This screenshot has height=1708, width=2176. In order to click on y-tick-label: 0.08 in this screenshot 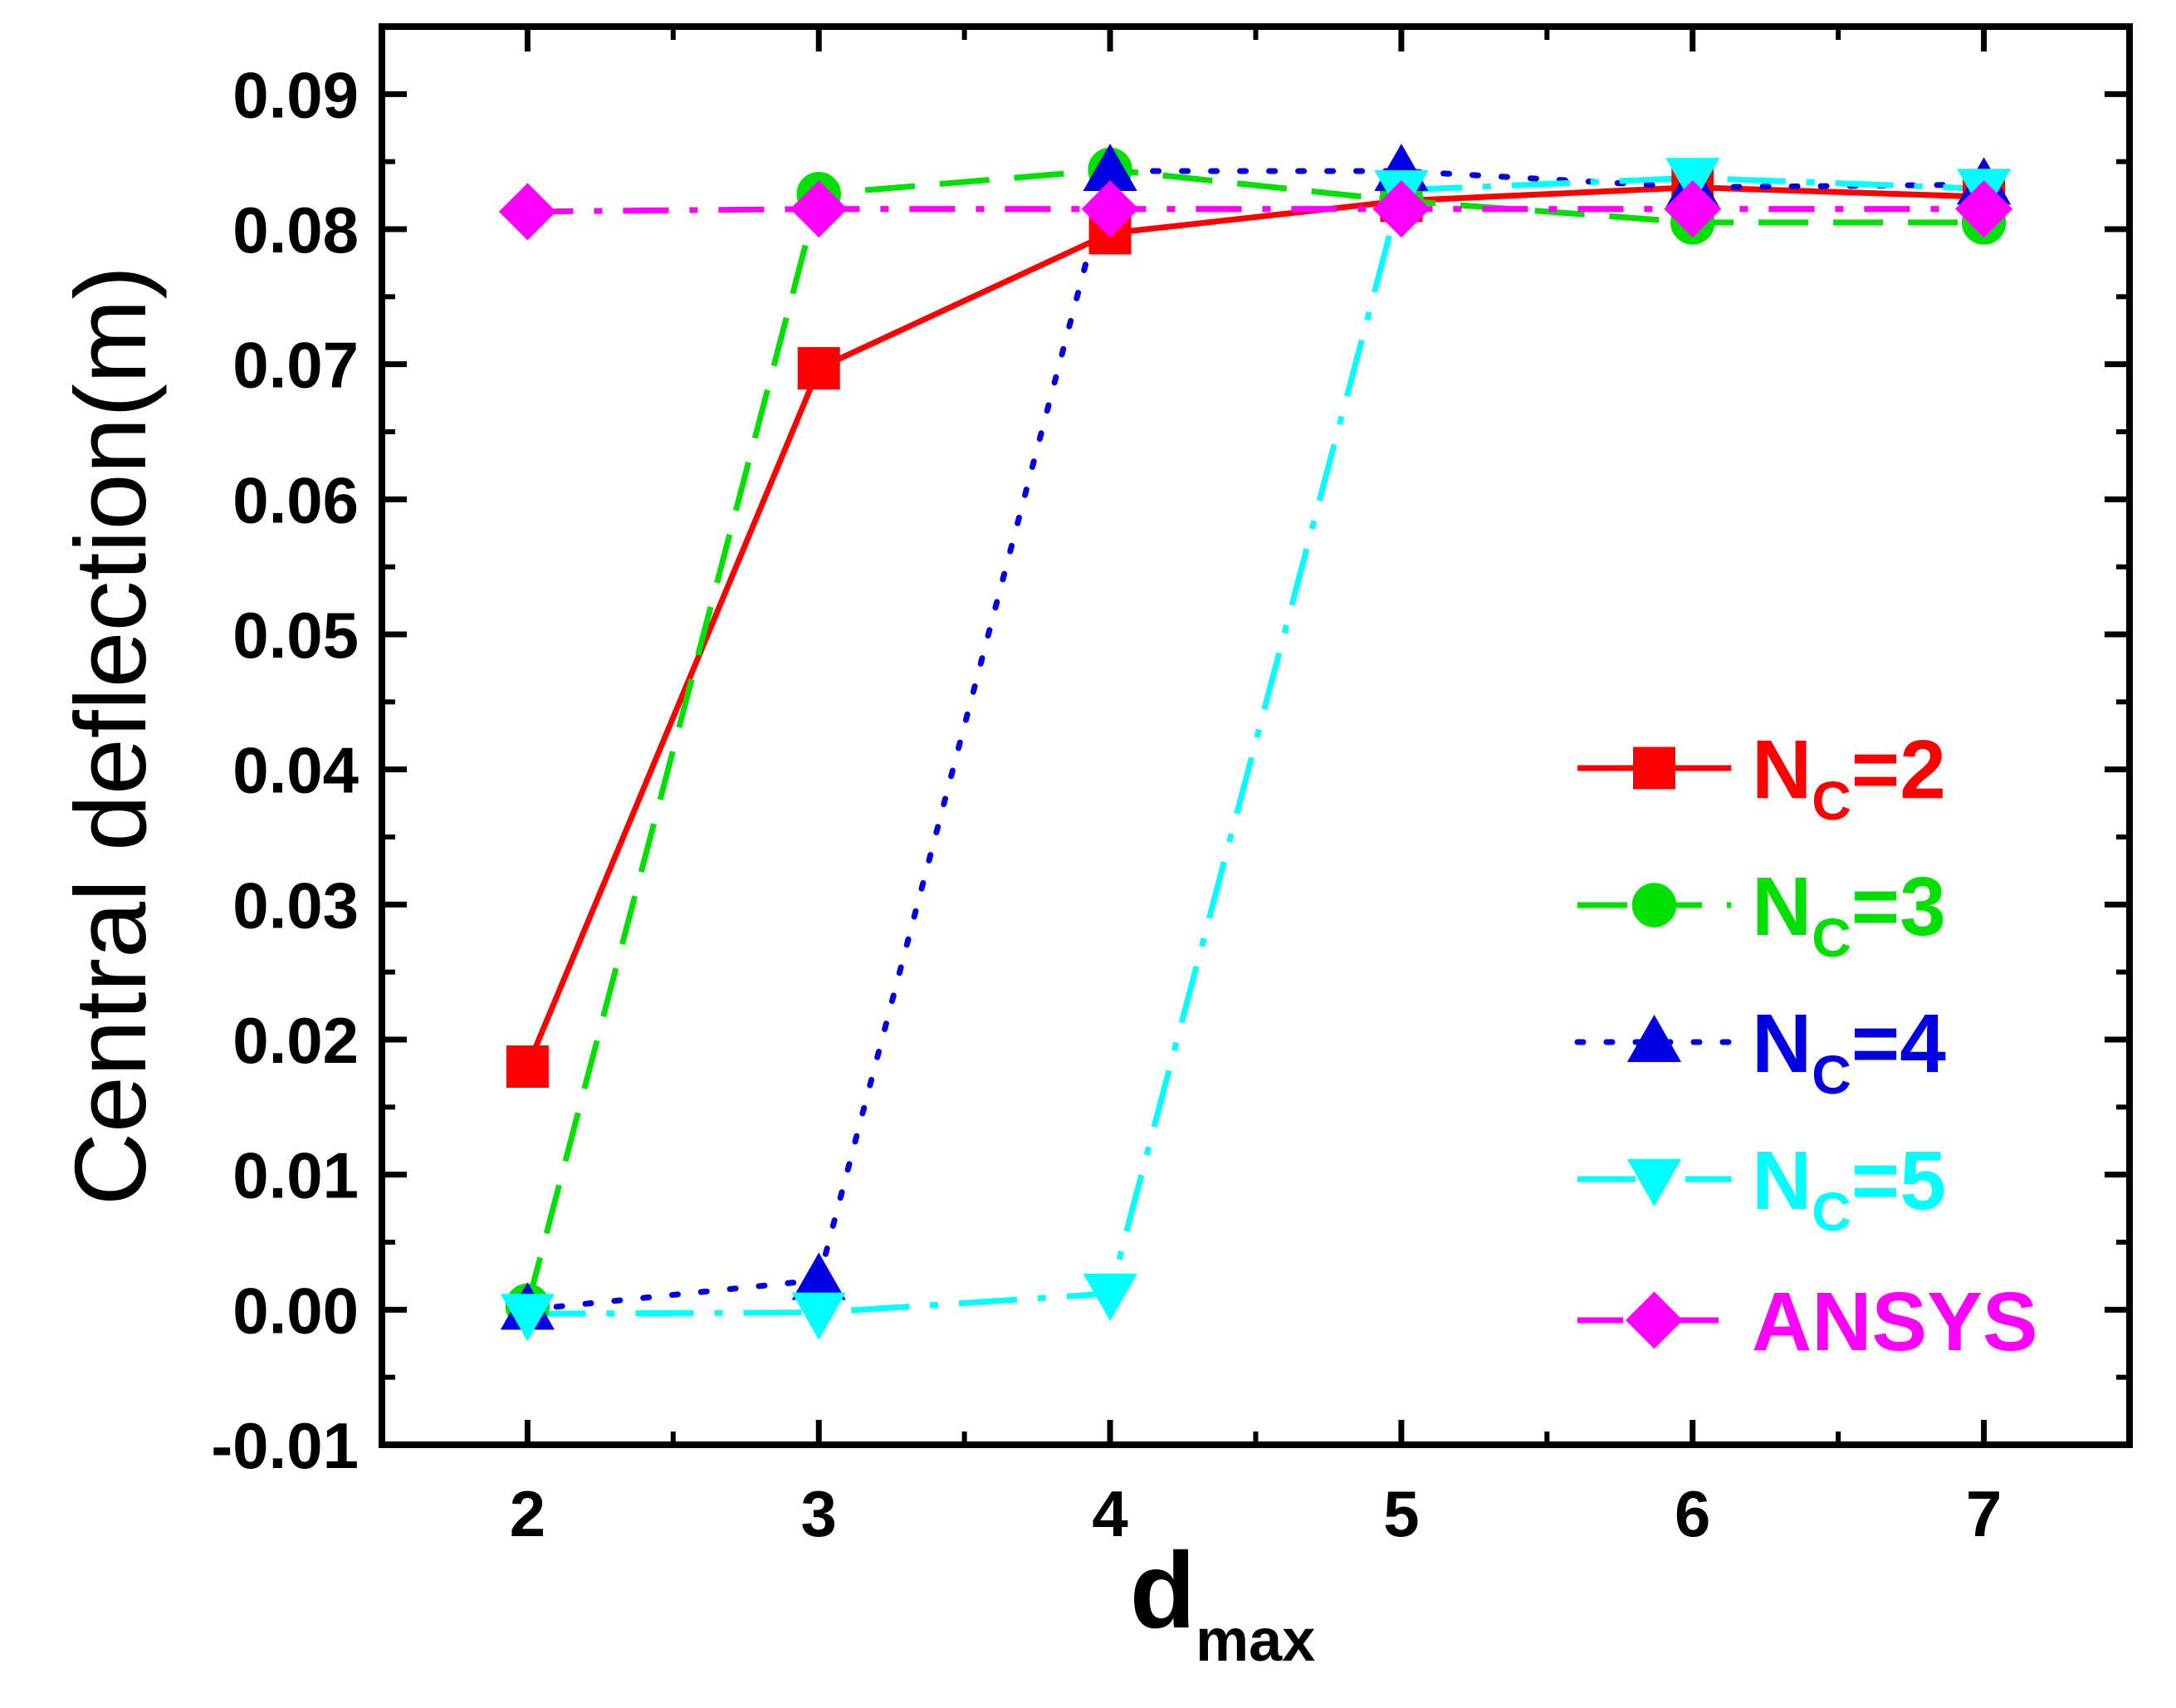, I will do `click(296, 230)`.